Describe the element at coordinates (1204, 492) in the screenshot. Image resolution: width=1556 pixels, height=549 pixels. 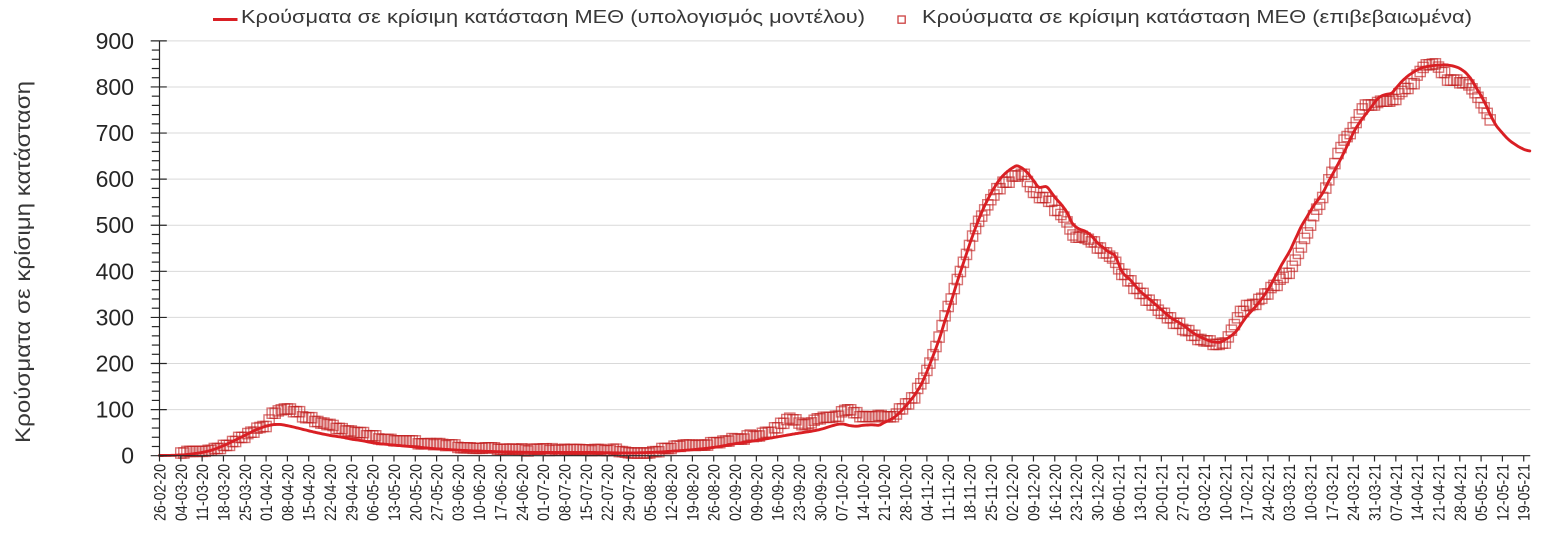
I see `svg-text: 03-02-21` at that location.